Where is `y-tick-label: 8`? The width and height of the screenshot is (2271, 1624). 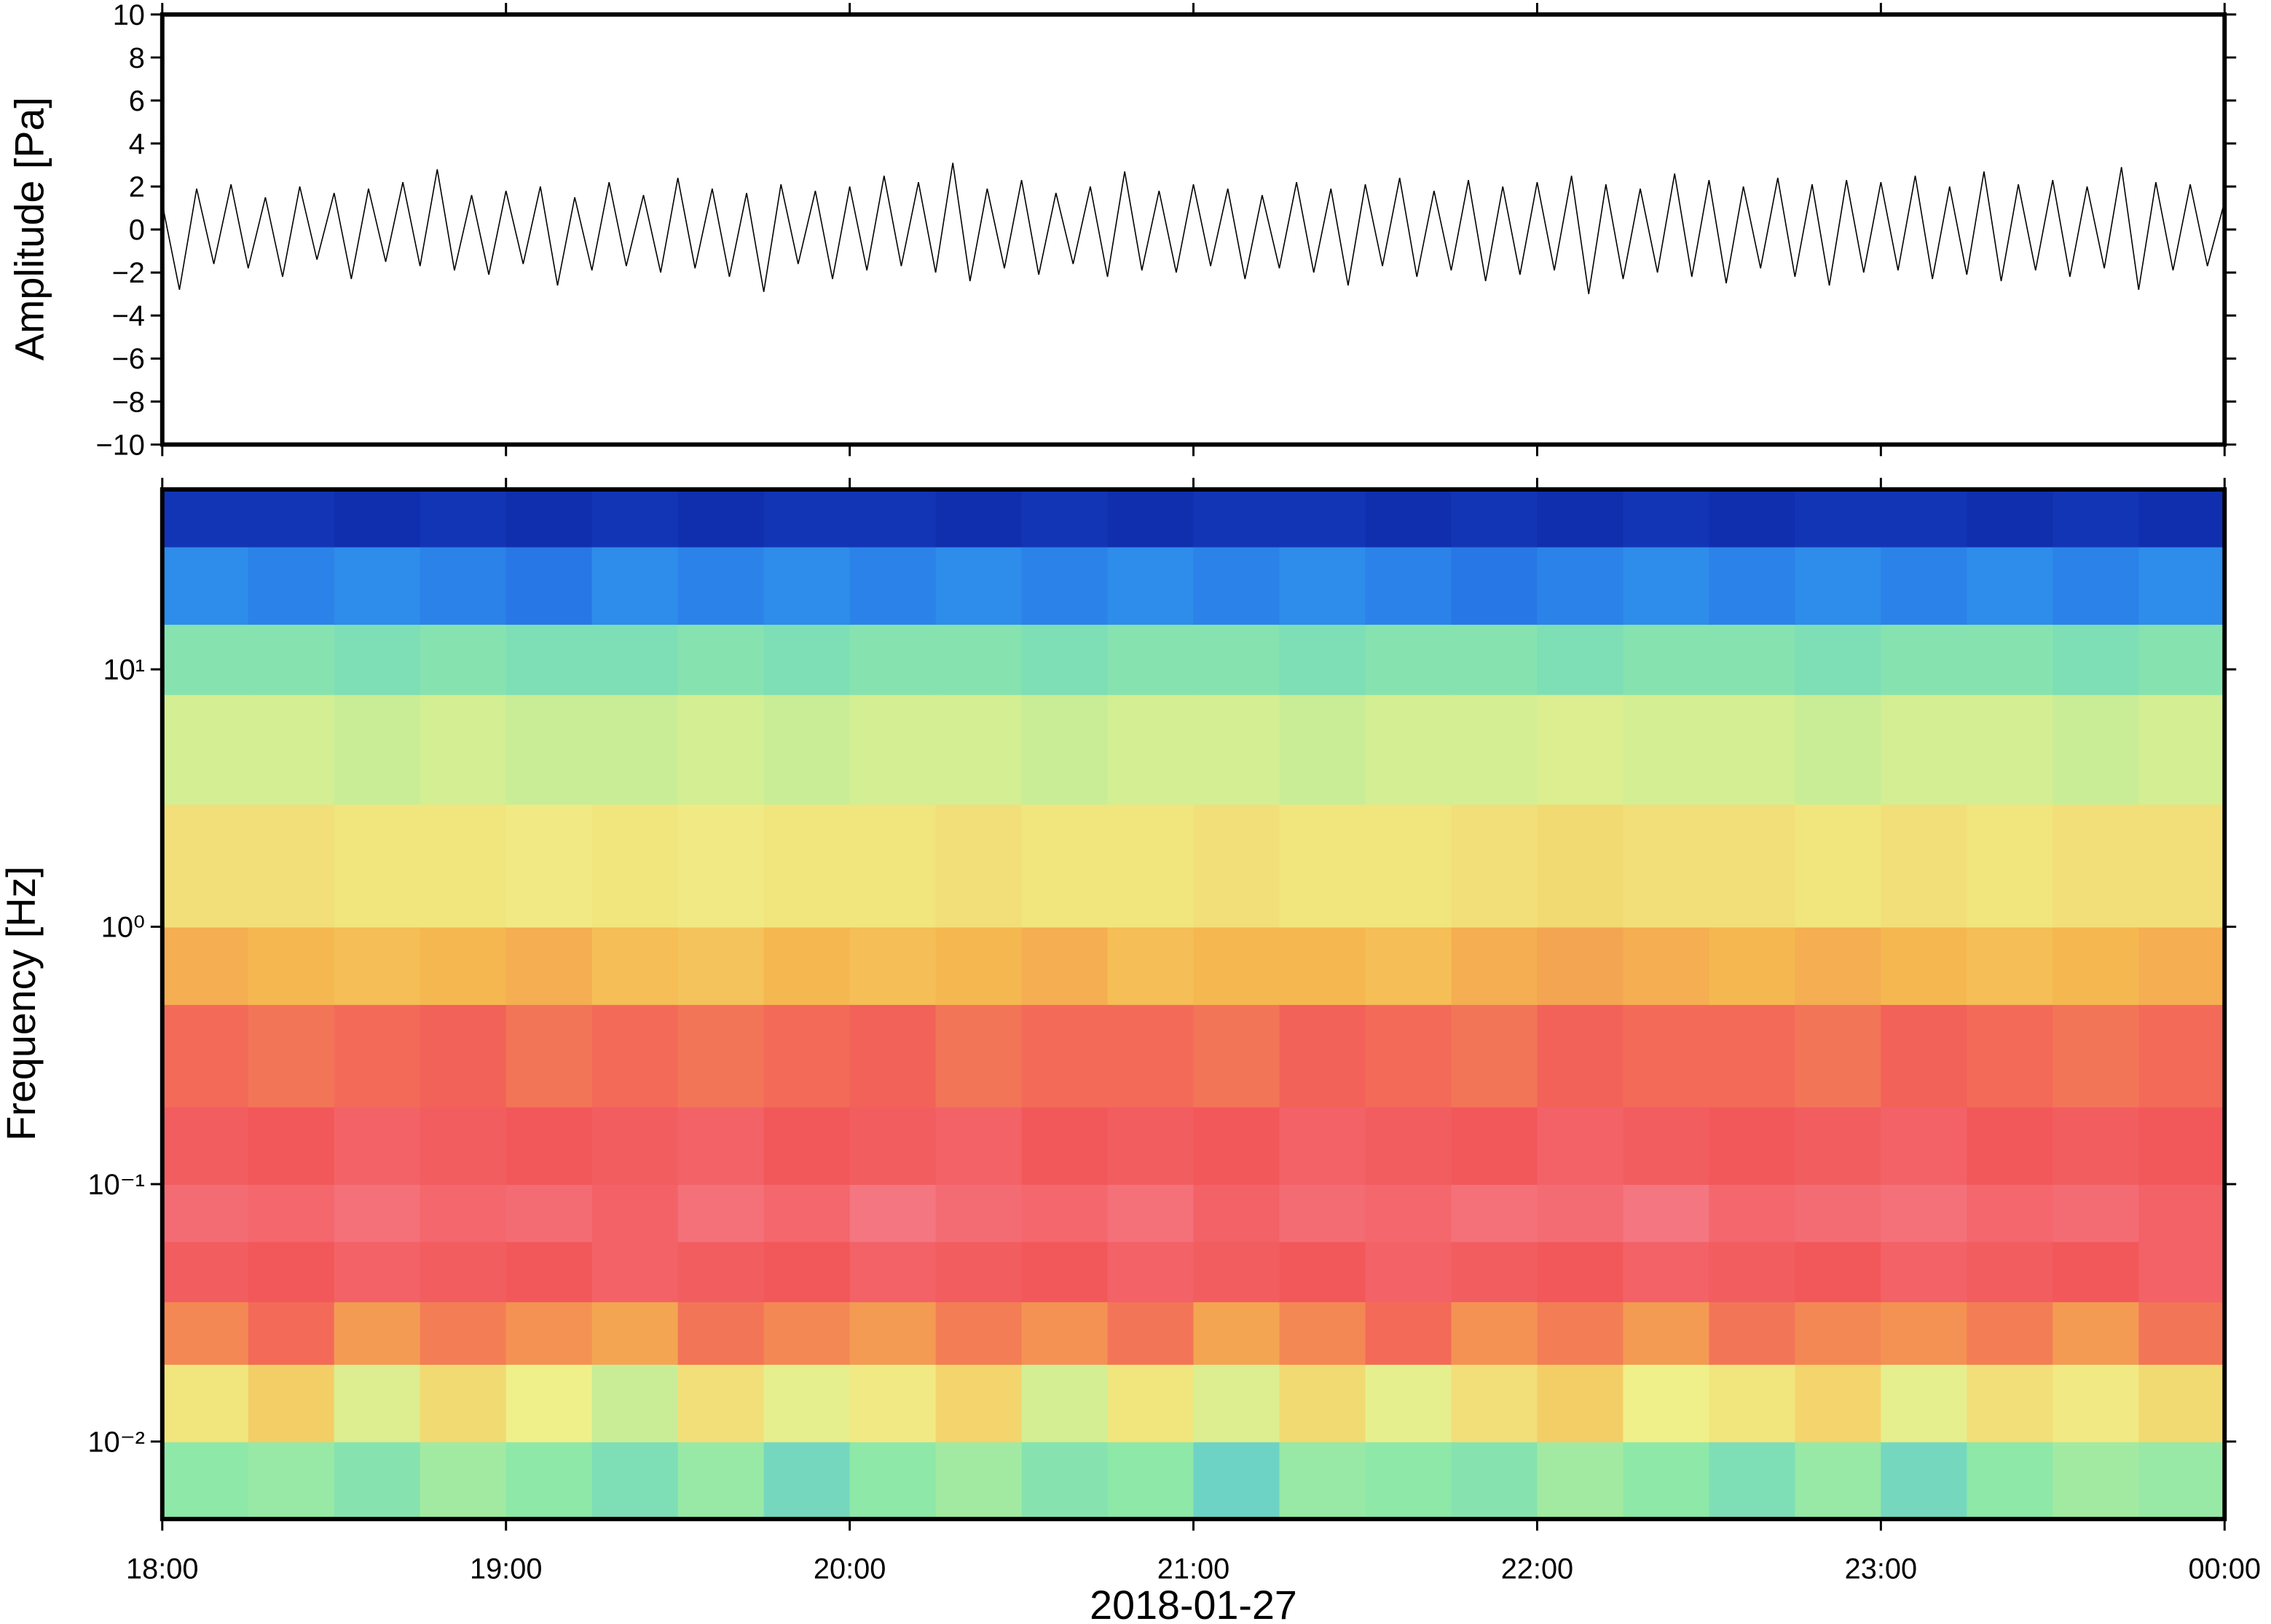
y-tick-label: 8 is located at coordinates (137, 58).